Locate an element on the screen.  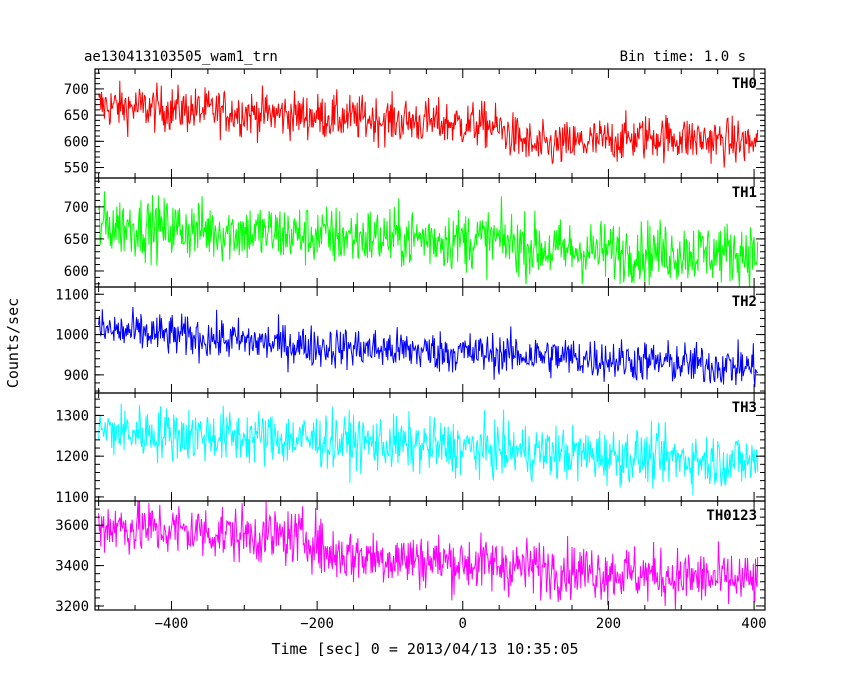
x-tick-label: 0 is located at coordinates (463, 624).